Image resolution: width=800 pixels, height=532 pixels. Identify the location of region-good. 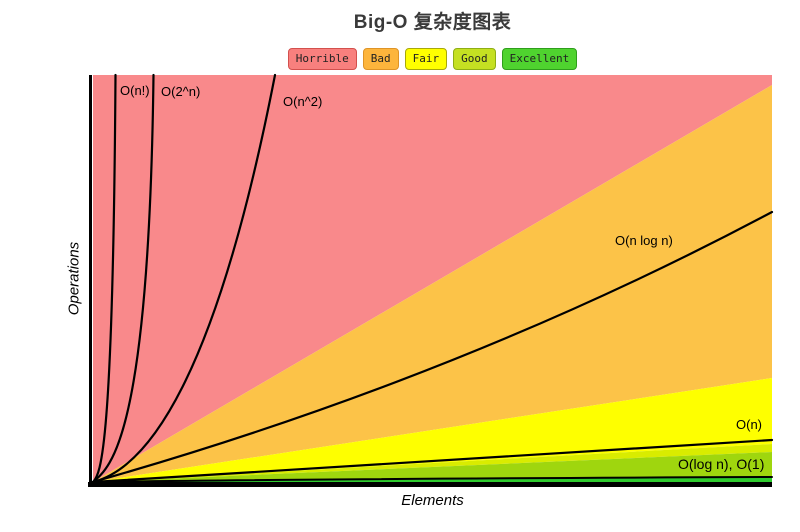
(432, 467).